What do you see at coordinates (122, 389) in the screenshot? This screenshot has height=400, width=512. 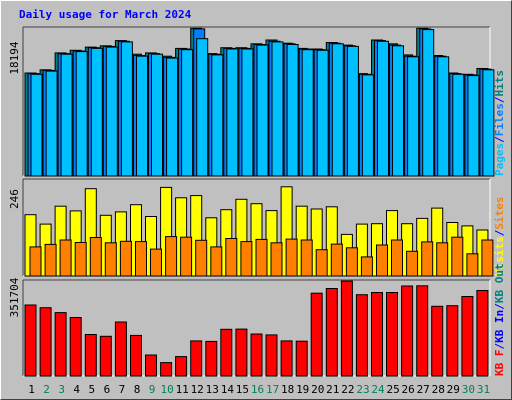 I see `day-label-7: 7` at bounding box center [122, 389].